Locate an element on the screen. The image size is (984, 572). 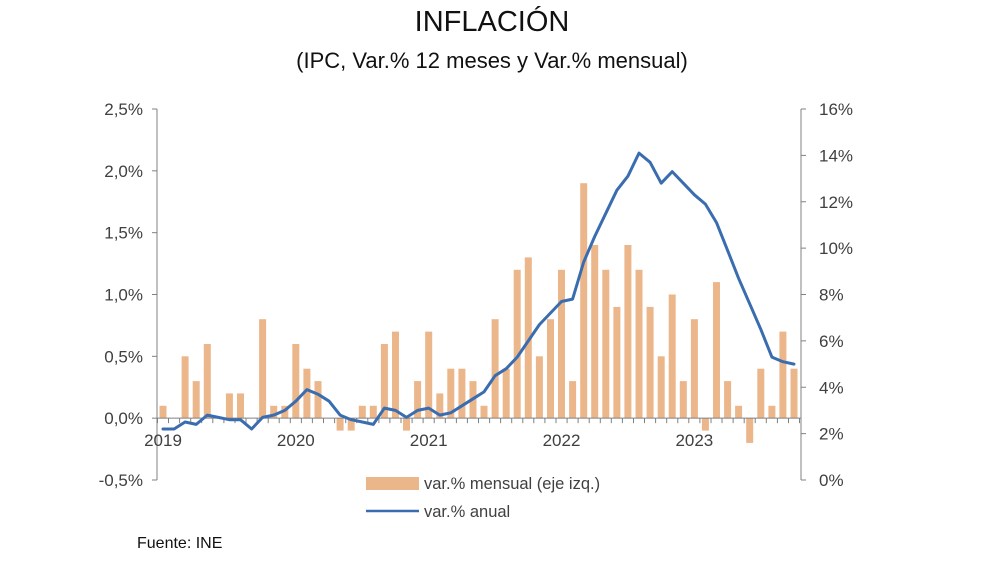
right-axis-tick-label: 4% is located at coordinates (831, 387).